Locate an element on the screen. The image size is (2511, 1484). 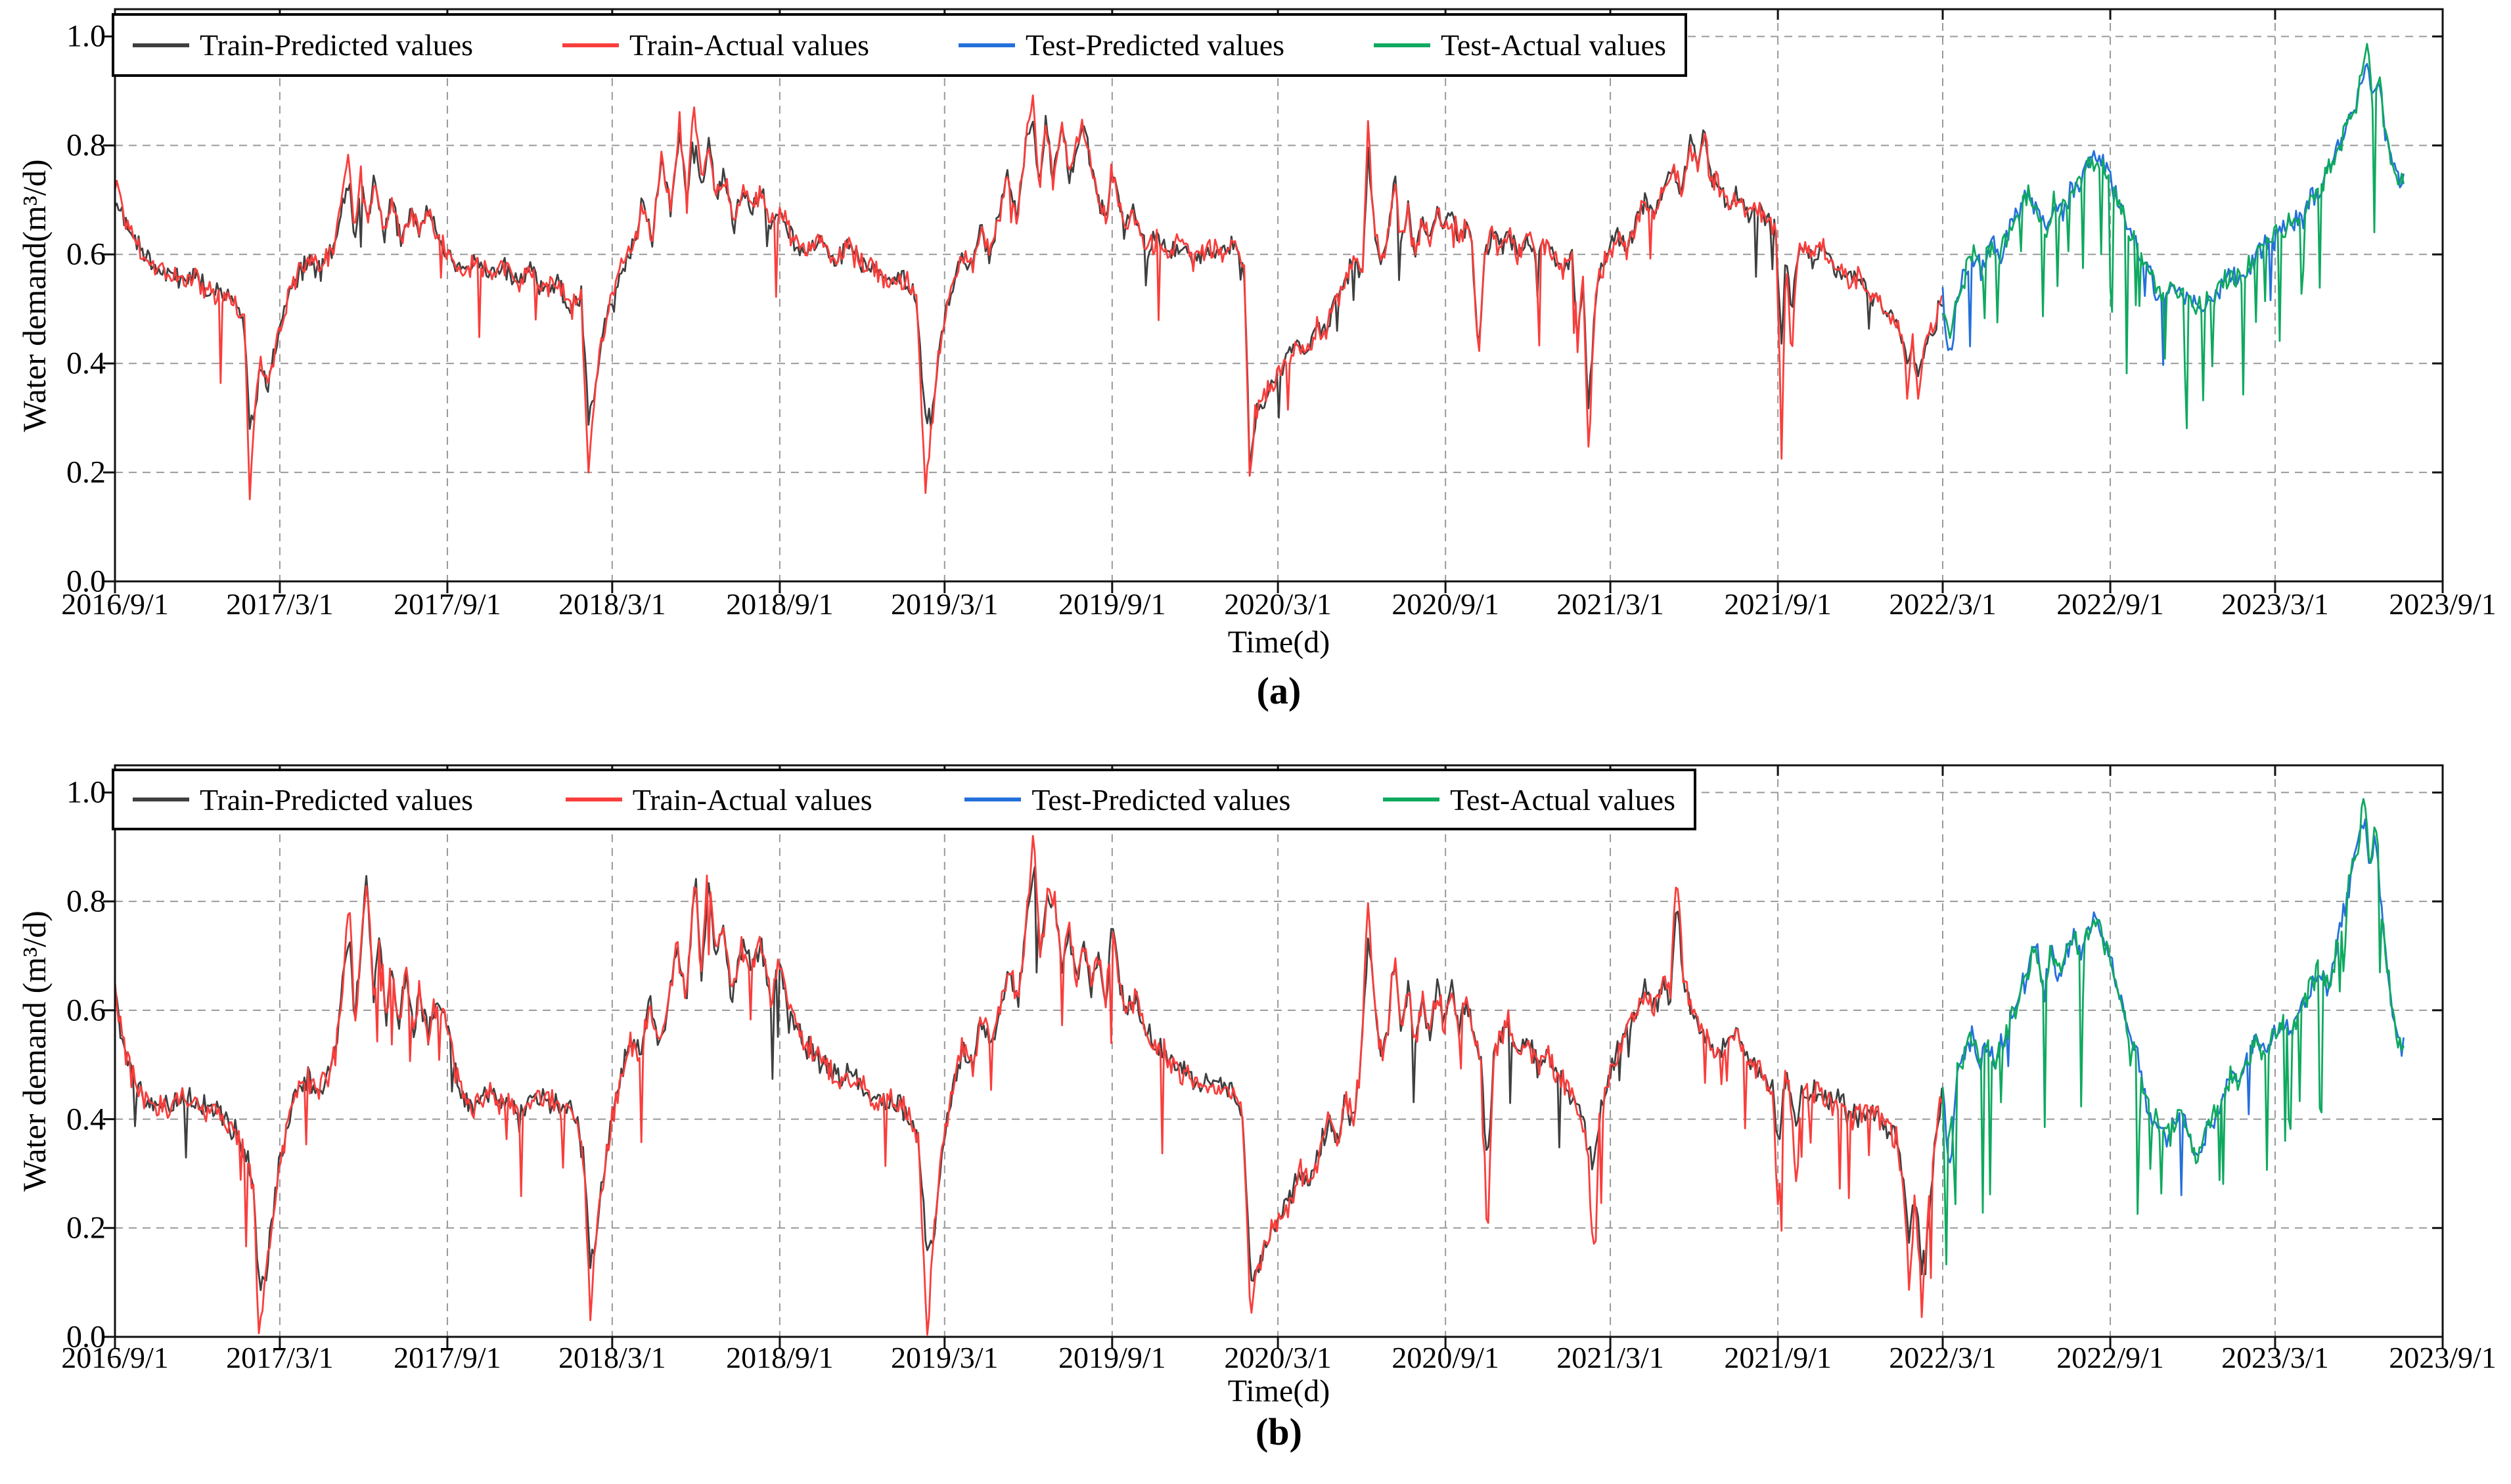
y-axis-title-a: Water demand(m³/d) is located at coordinates (34, 295).